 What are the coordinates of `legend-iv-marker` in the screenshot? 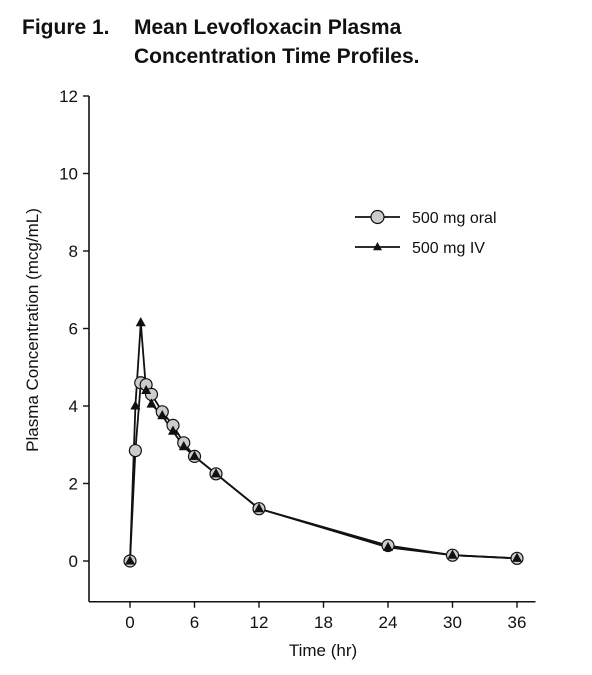 It's located at (377, 246).